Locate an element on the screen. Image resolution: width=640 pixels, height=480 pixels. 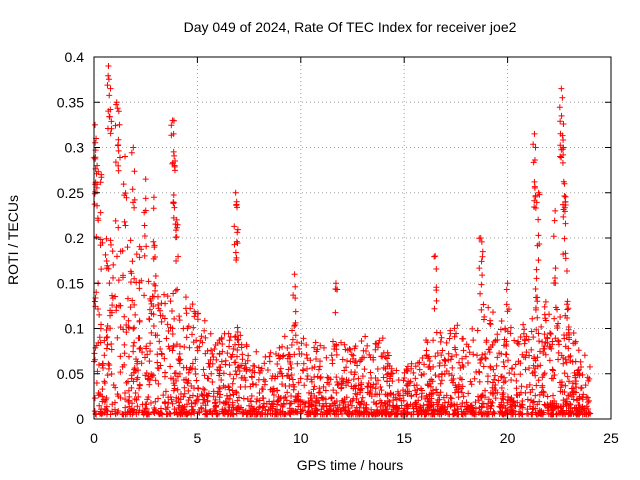
y-axis-label: ROTI / TECUs is located at coordinates (13, 240).